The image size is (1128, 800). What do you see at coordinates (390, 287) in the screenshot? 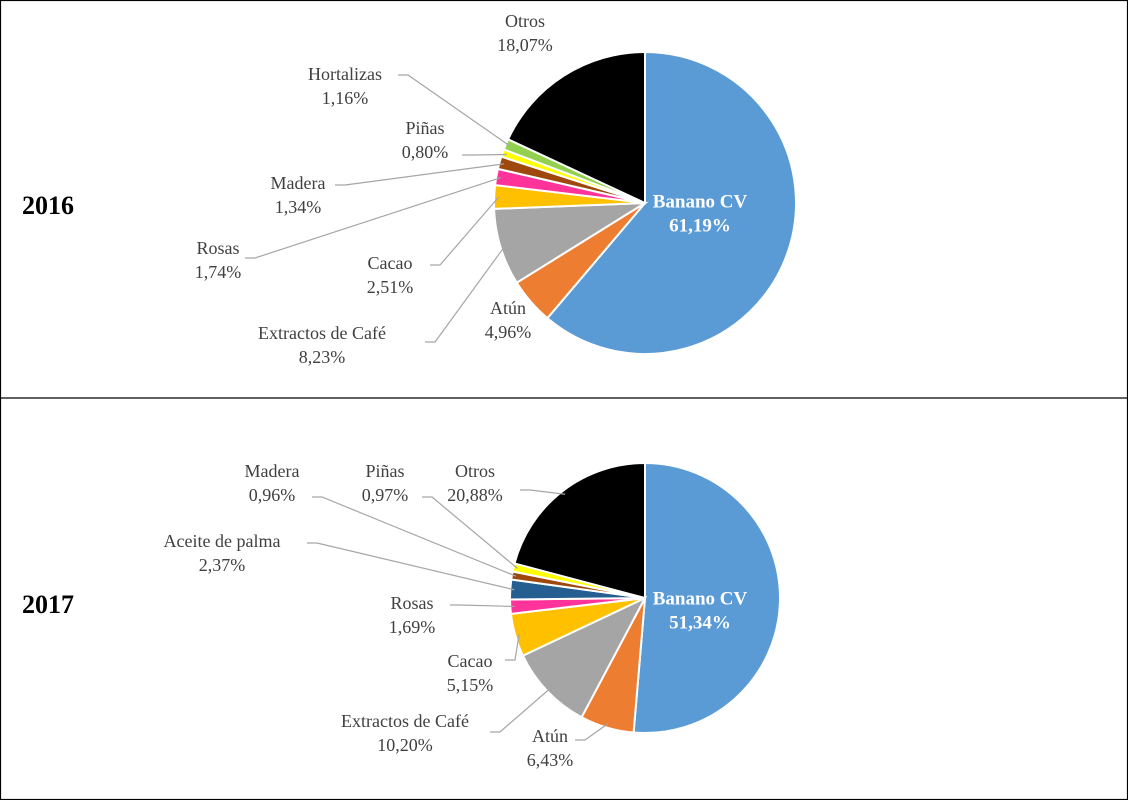
I see `slice-label-value: 2,51%` at bounding box center [390, 287].